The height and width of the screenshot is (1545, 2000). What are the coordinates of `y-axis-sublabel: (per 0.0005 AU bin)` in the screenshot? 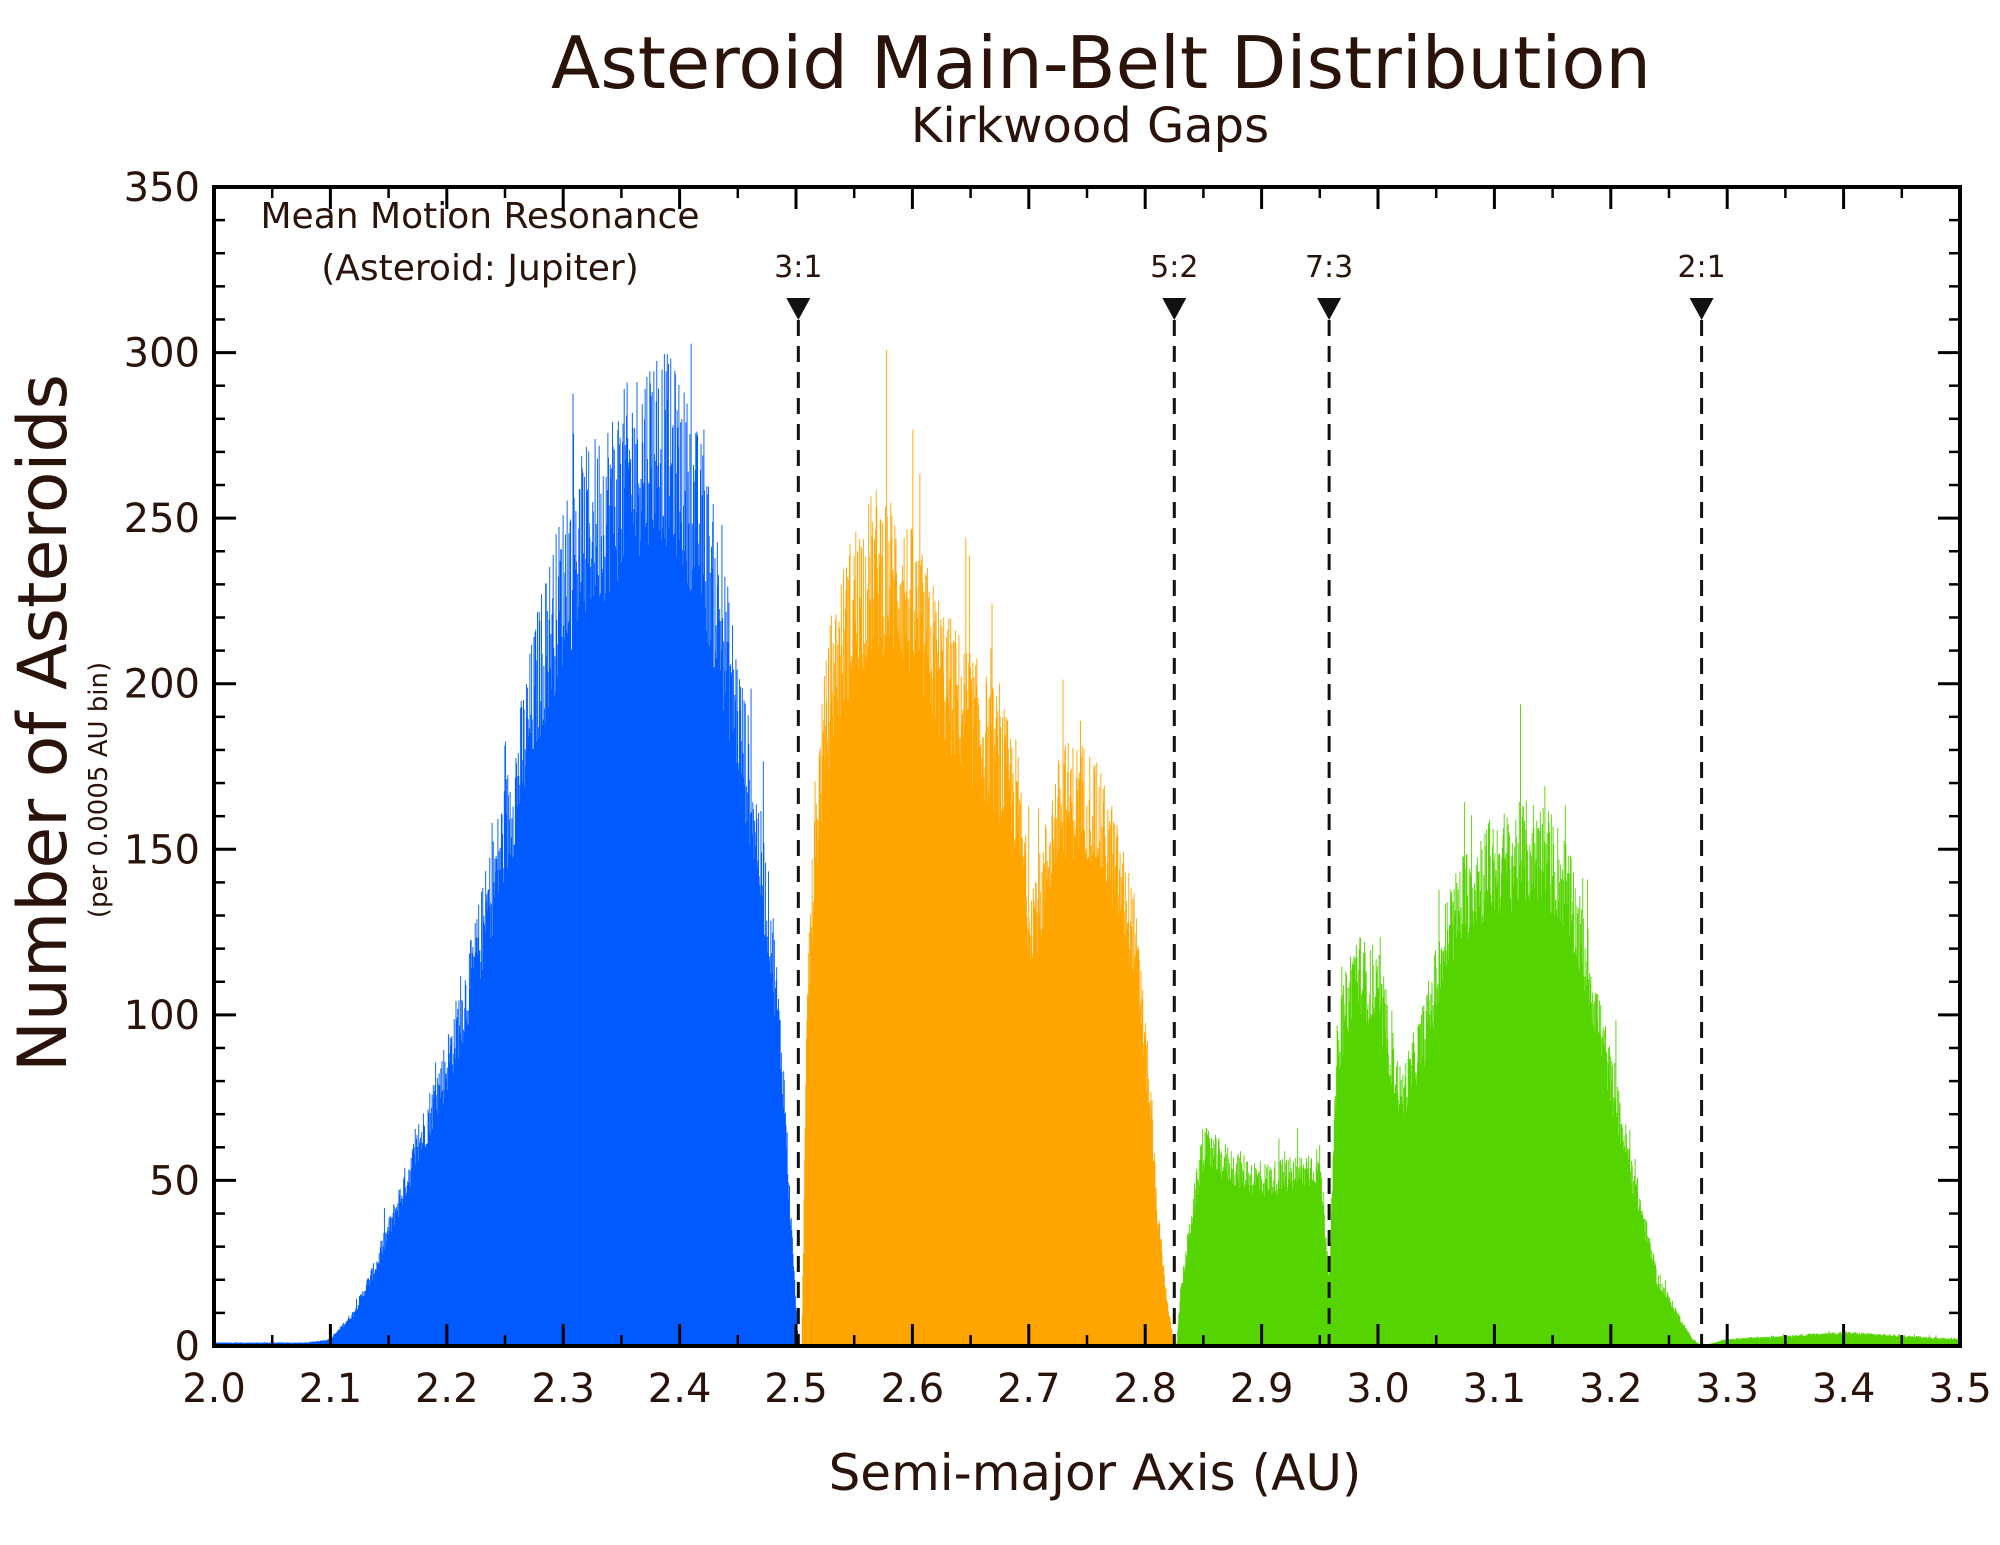 It's located at (99, 790).